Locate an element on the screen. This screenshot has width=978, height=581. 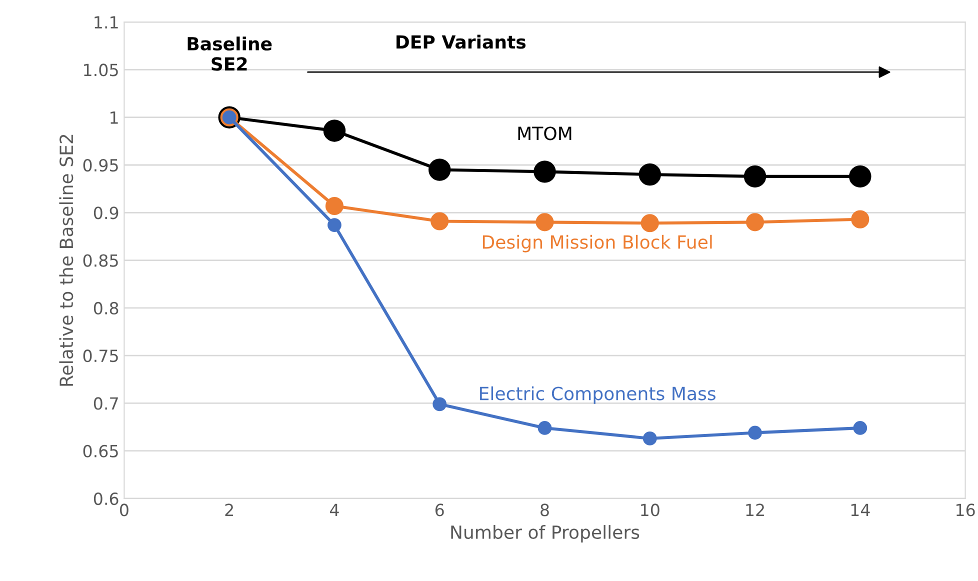
y-axis-title: Relative to the Baseline SE2 is located at coordinates (66, 260).